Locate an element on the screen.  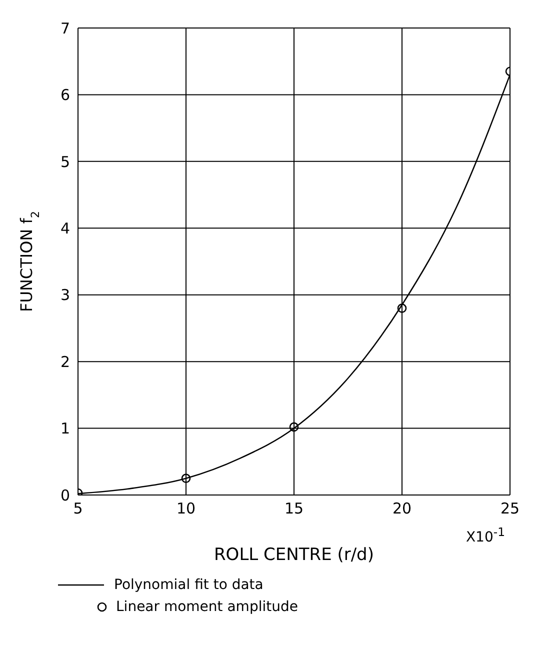
y-tick-label: 7 is located at coordinates (65, 28).